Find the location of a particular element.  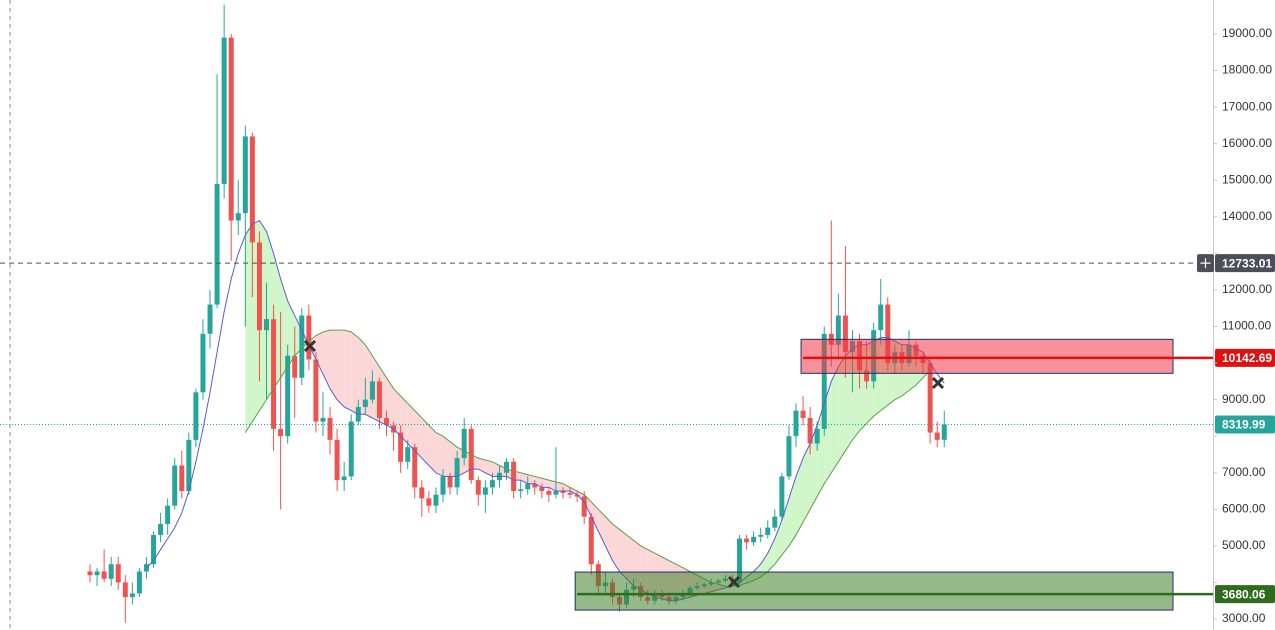

price-label: 10142.69 is located at coordinates (1247, 358).